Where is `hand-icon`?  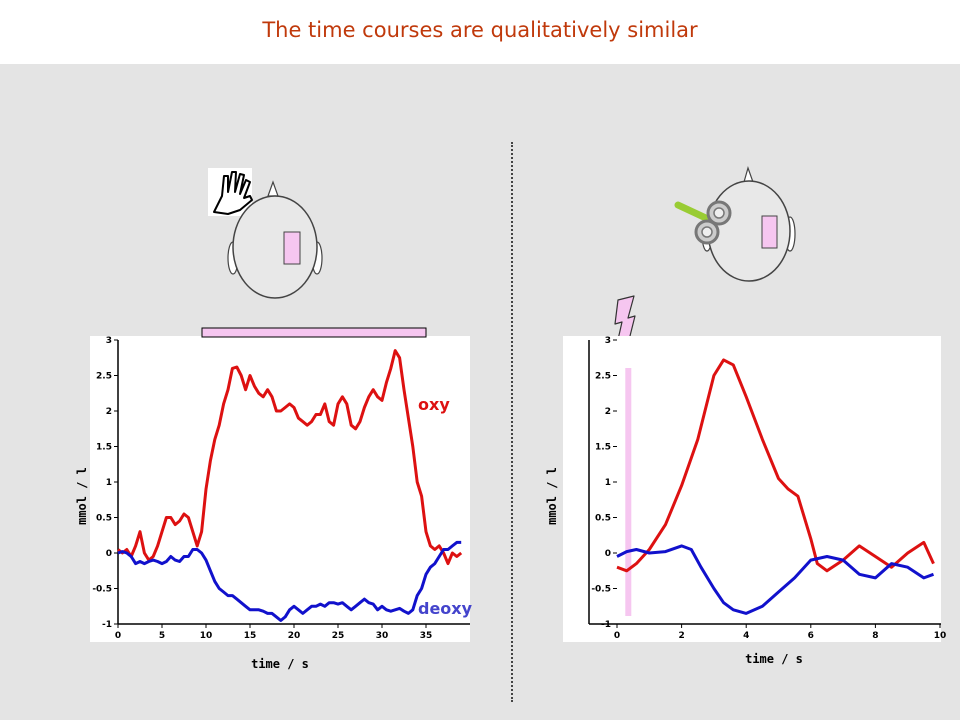 hand-icon is located at coordinates (230, 192).